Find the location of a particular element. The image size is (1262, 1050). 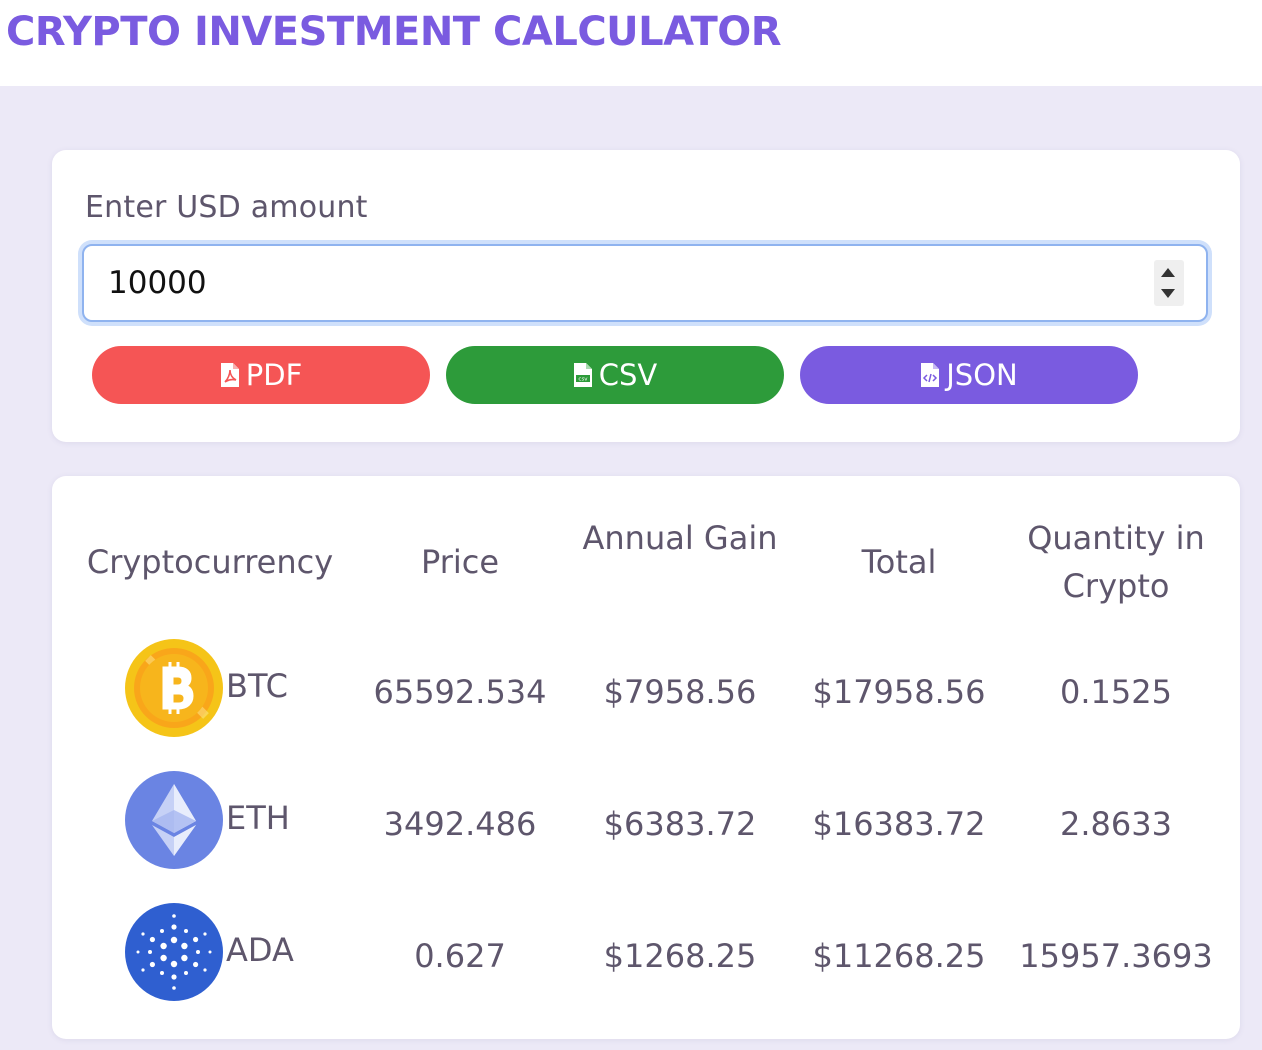

quantity-cell: 15957.3693 is located at coordinates (1116, 956).